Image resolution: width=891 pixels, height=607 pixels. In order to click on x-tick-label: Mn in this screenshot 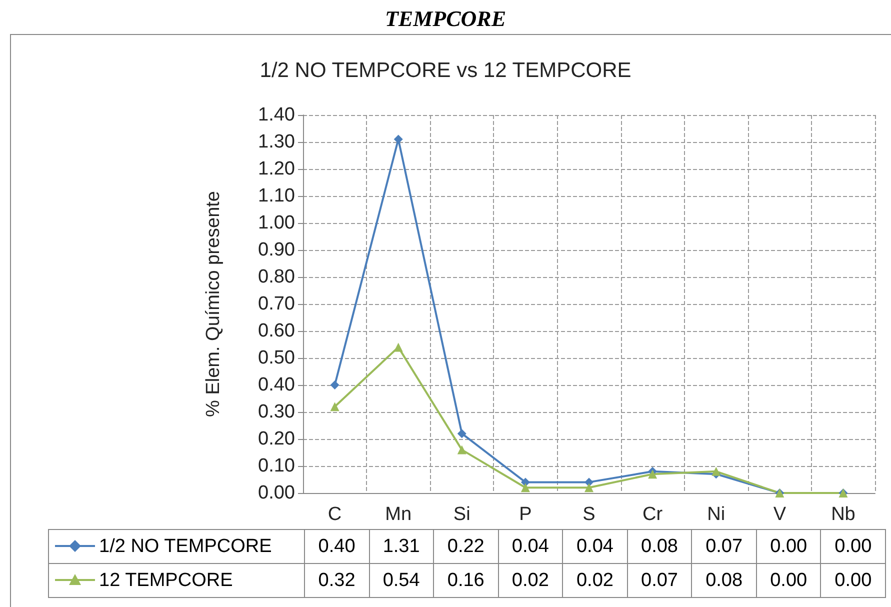, I will do `click(398, 514)`.